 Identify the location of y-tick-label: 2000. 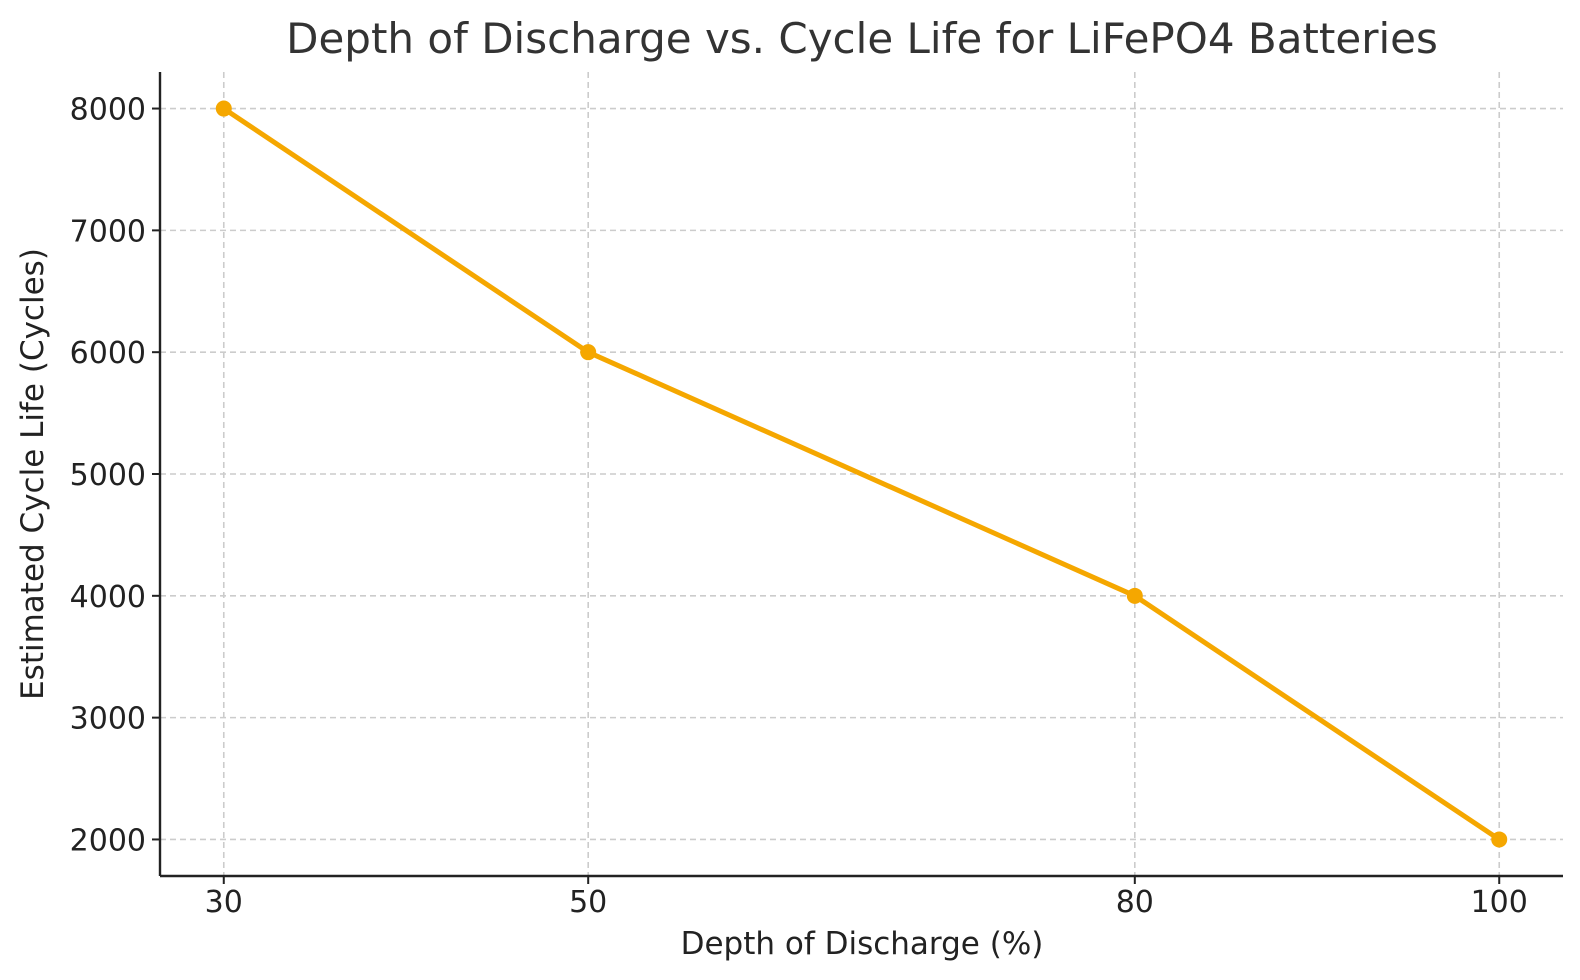
(108, 840).